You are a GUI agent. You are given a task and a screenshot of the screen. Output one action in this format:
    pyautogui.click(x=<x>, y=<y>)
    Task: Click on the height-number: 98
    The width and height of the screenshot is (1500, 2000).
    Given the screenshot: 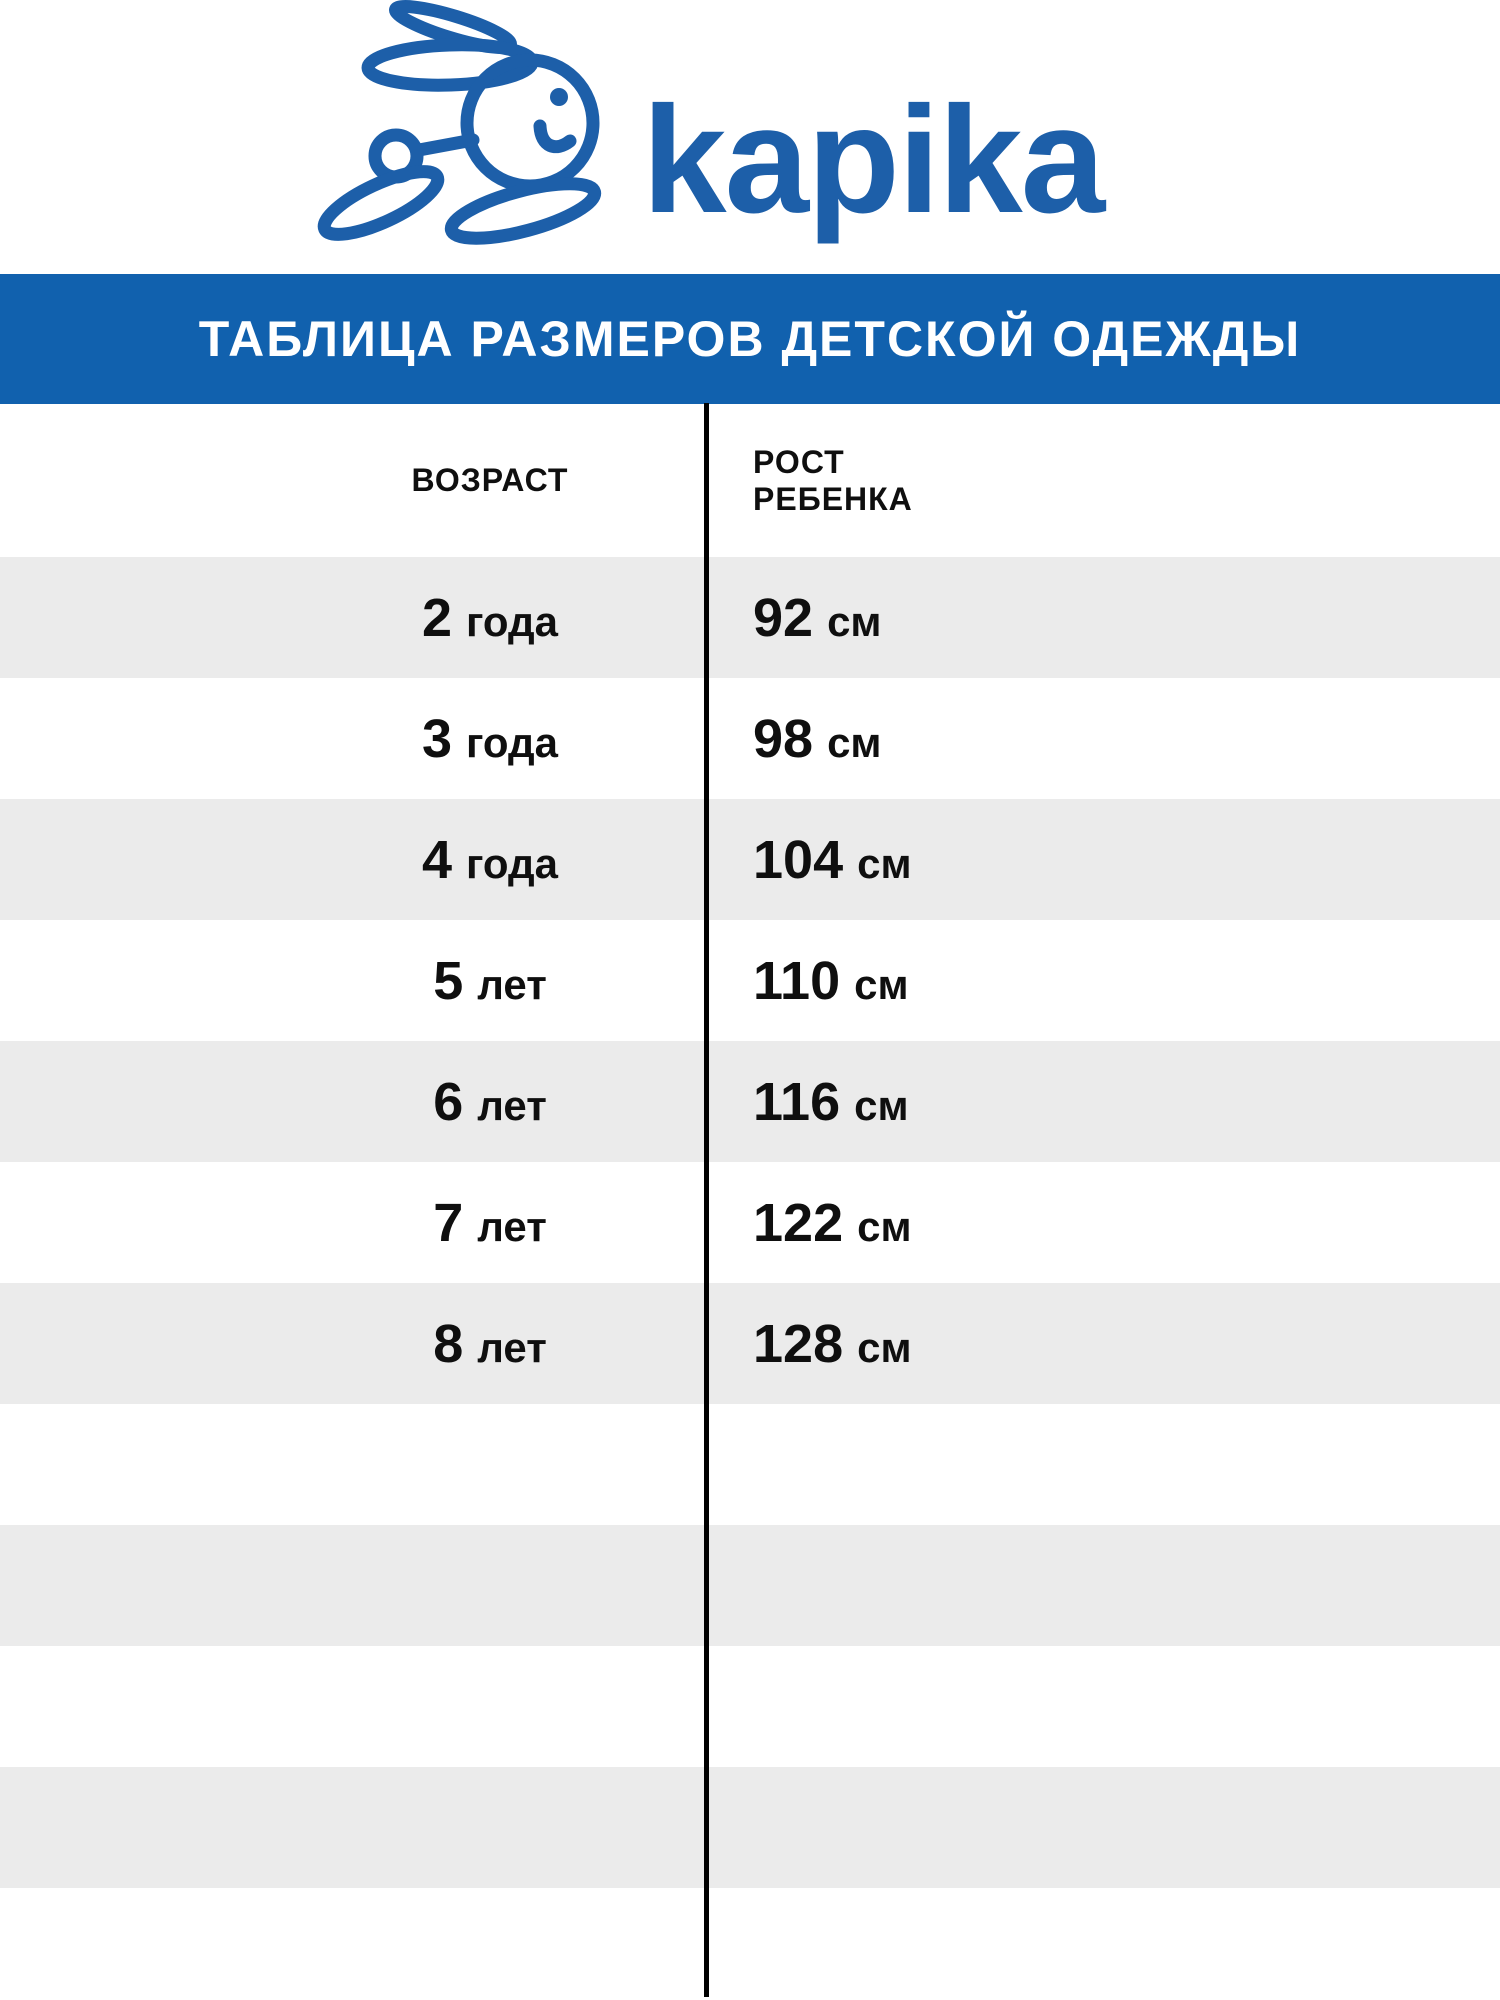 What is the action you would take?
    pyautogui.click(x=783, y=738)
    